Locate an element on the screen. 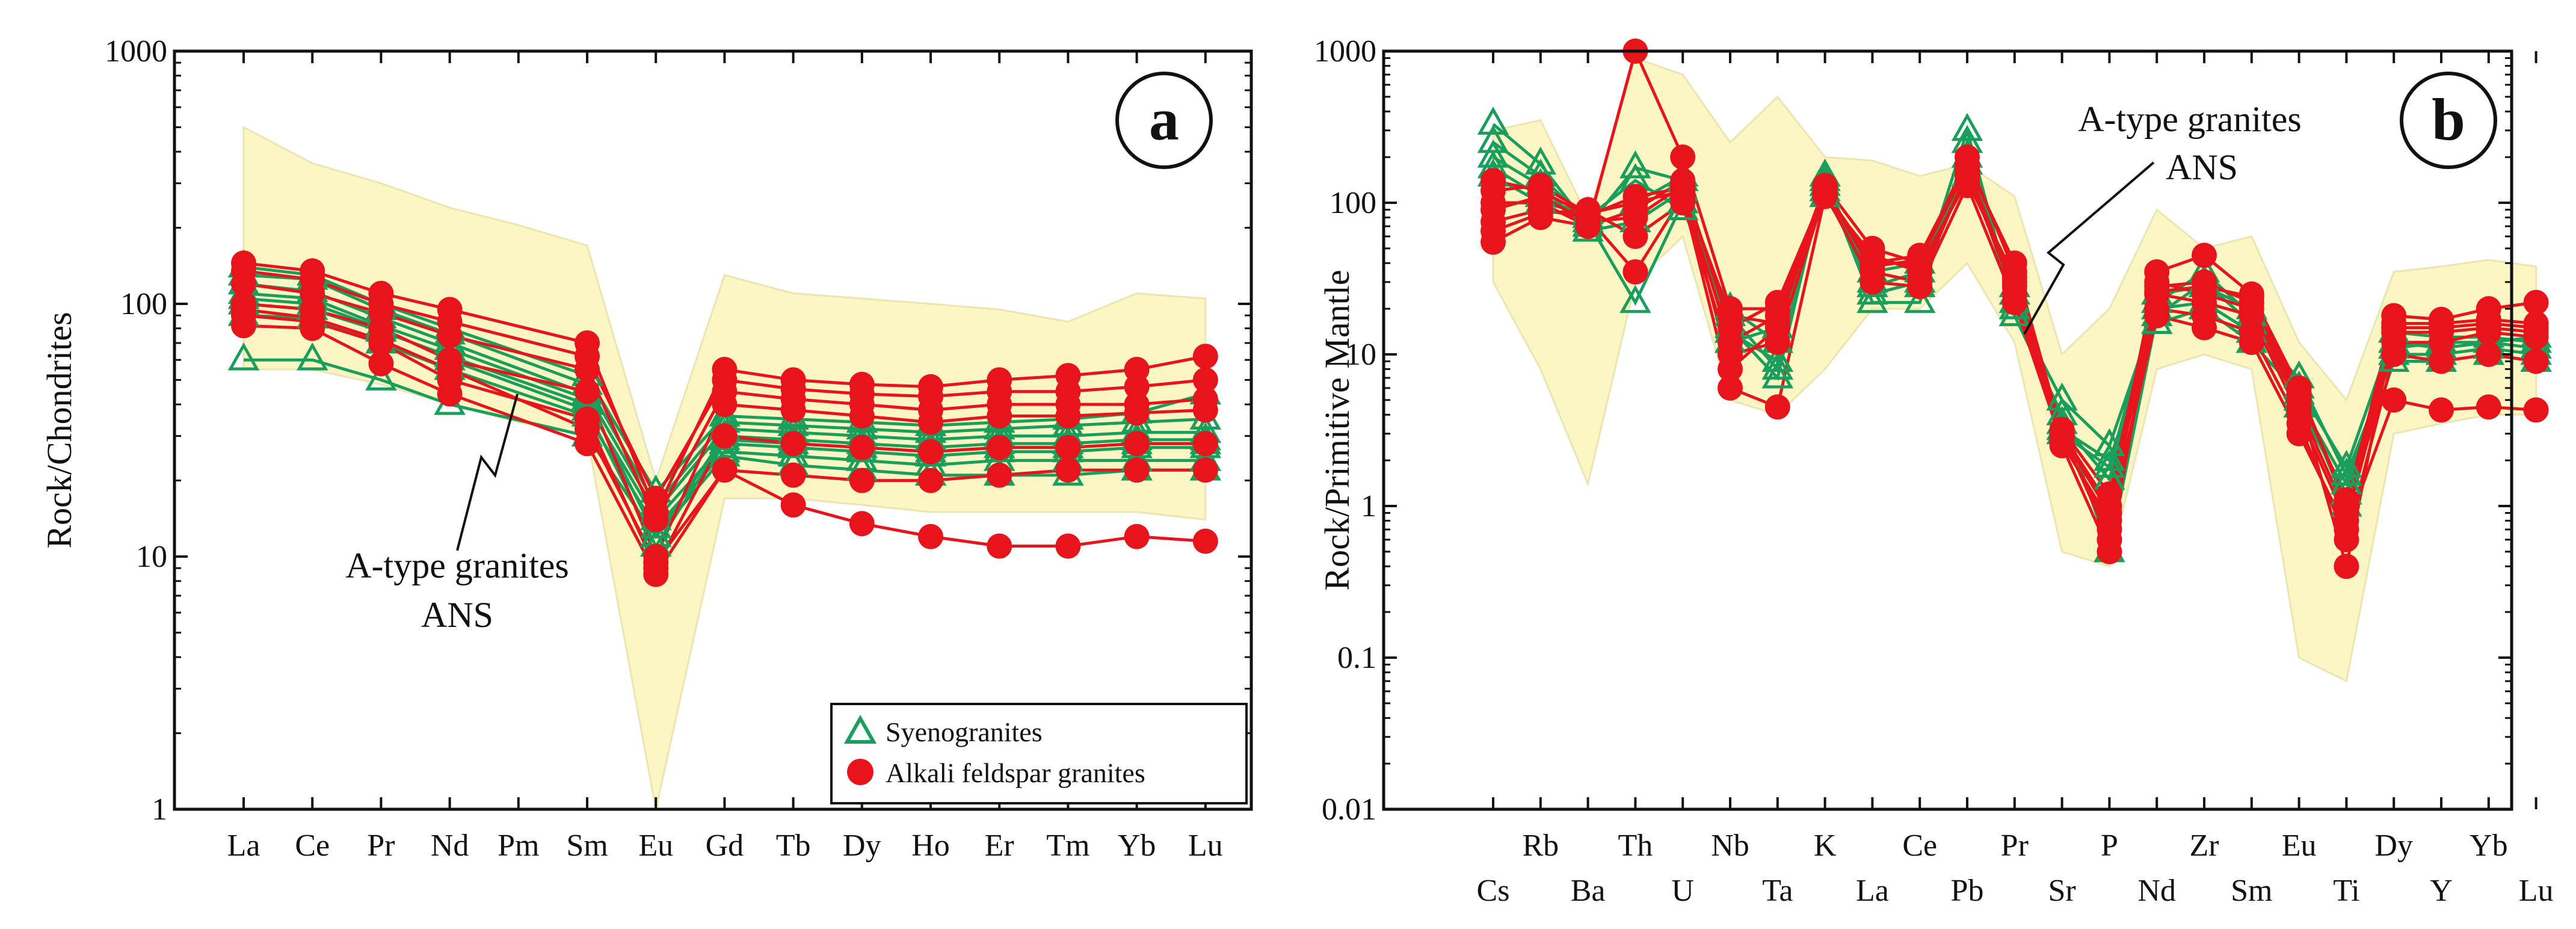 The image size is (2576, 929). panel-b-x-tick-label-la: La is located at coordinates (1872, 891).